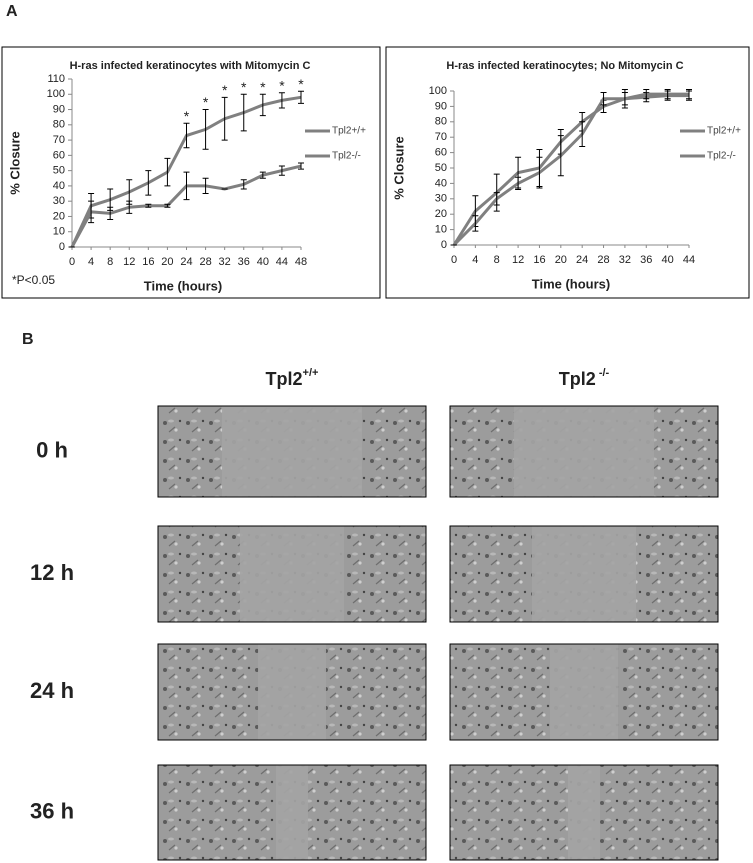 The width and height of the screenshot is (753, 863). Describe the element at coordinates (668, 260) in the screenshot. I see `x-tick-label: 40` at that location.